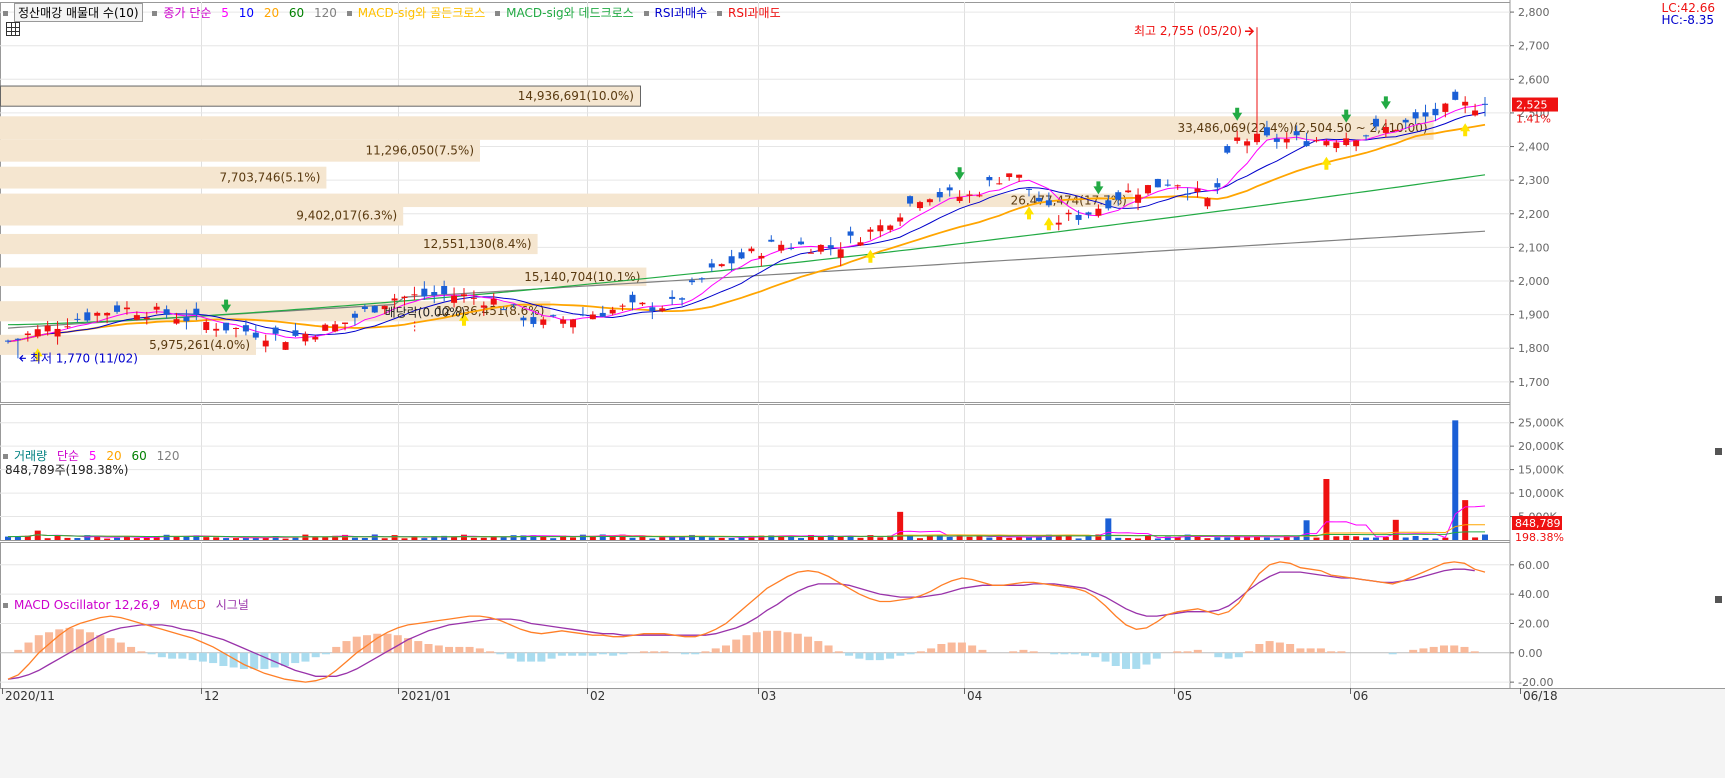 The width and height of the screenshot is (1725, 782). What do you see at coordinates (1250, 31) in the screenshot?
I see `high-arrow-icon` at bounding box center [1250, 31].